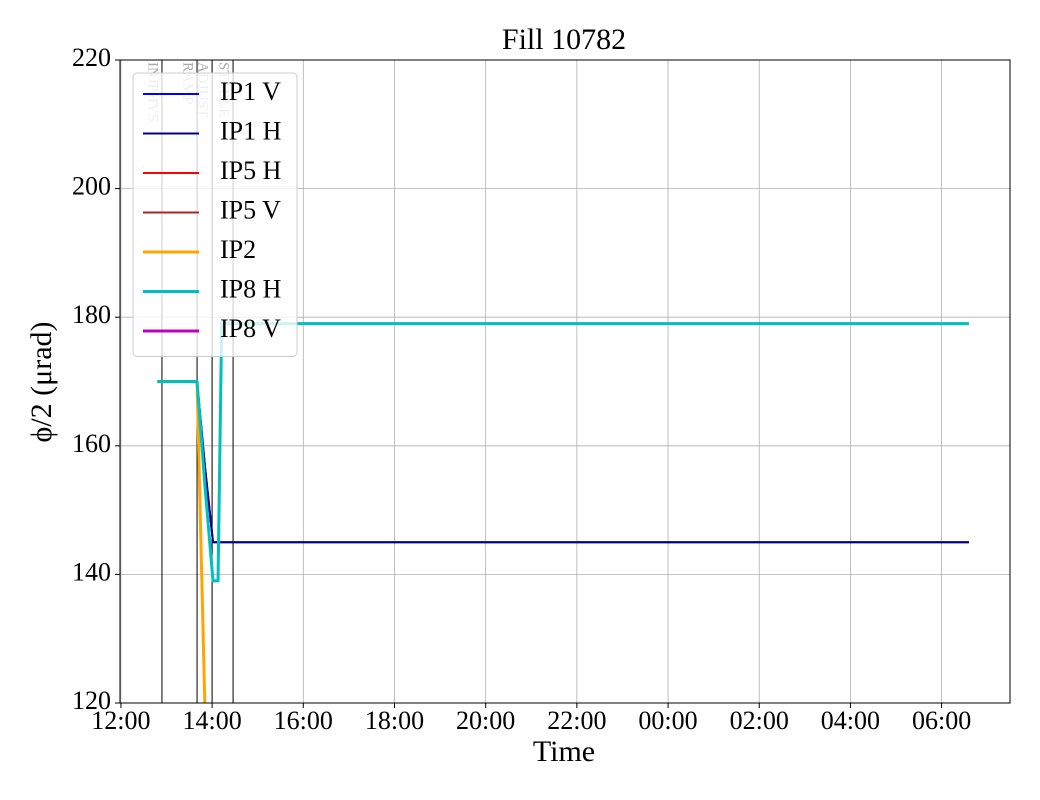 Image resolution: width=1040 pixels, height=800 pixels. I want to click on x-tick-label: 06:00, so click(941, 720).